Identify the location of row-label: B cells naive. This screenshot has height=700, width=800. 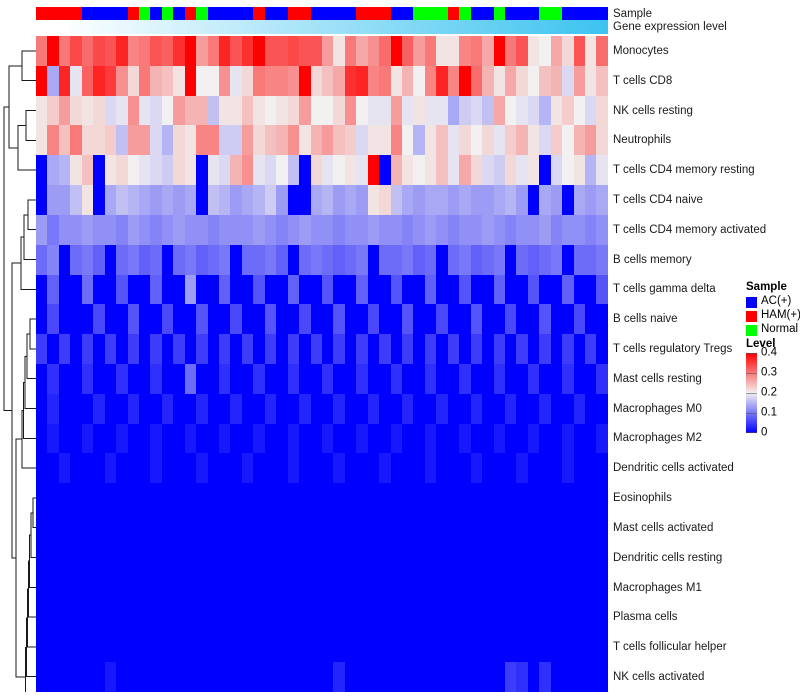
(645, 319).